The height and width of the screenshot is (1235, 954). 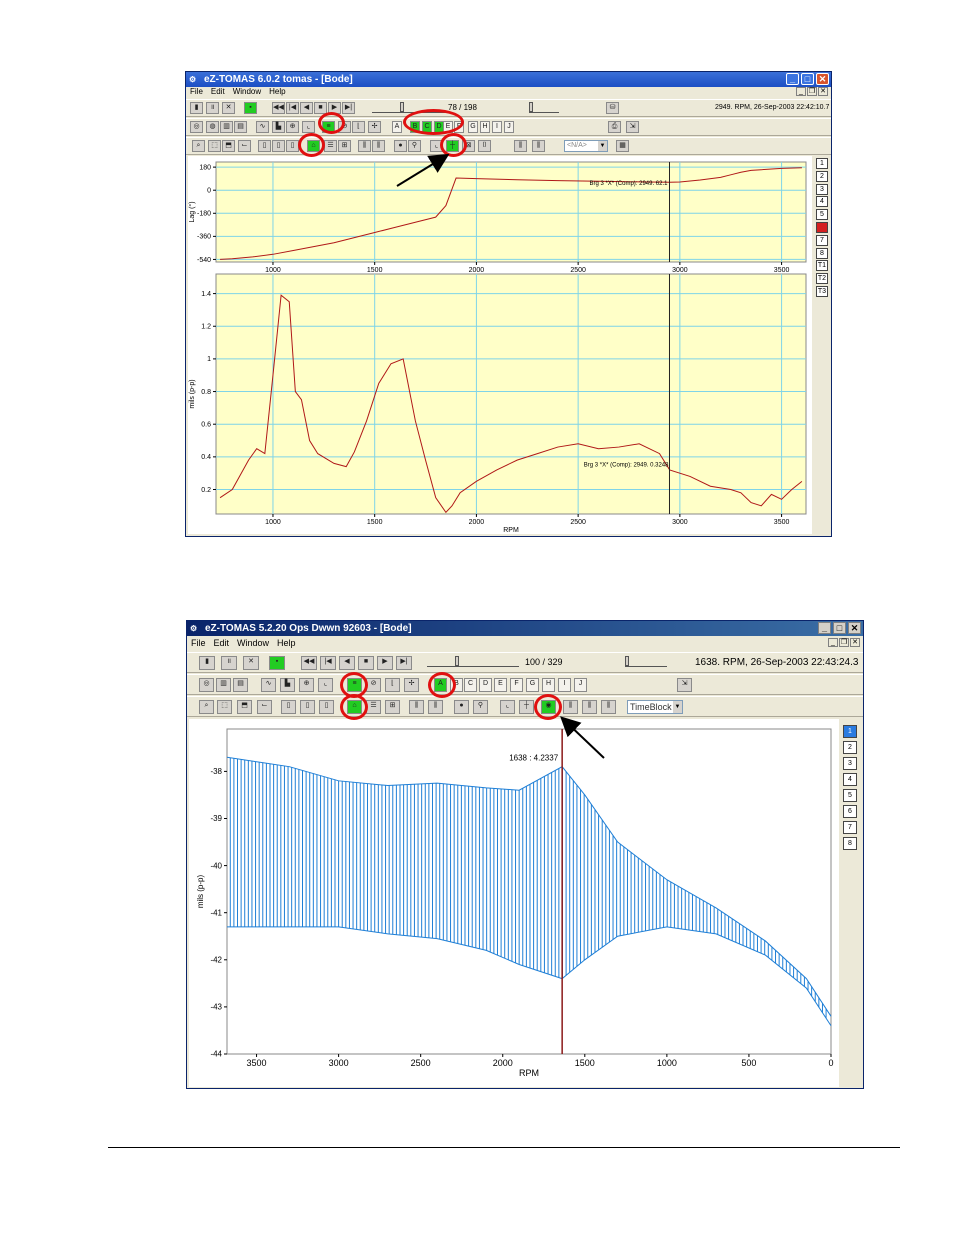 I want to click on bar-plot-icon: ▙, so click(x=287, y=685).